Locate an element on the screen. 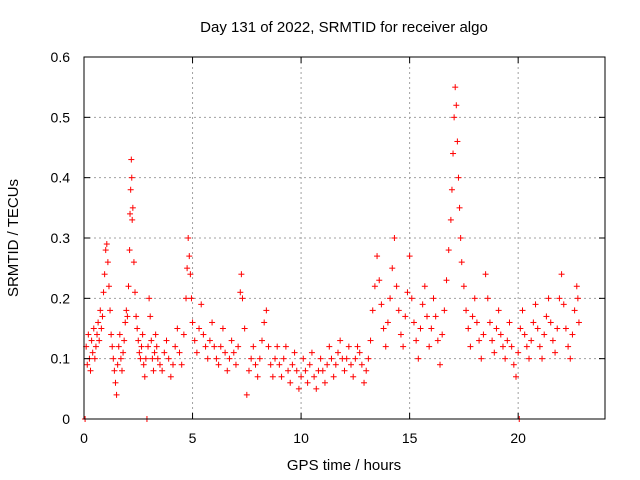 This screenshot has height=480, width=640. y-tick-label: 0.4 is located at coordinates (61, 178).